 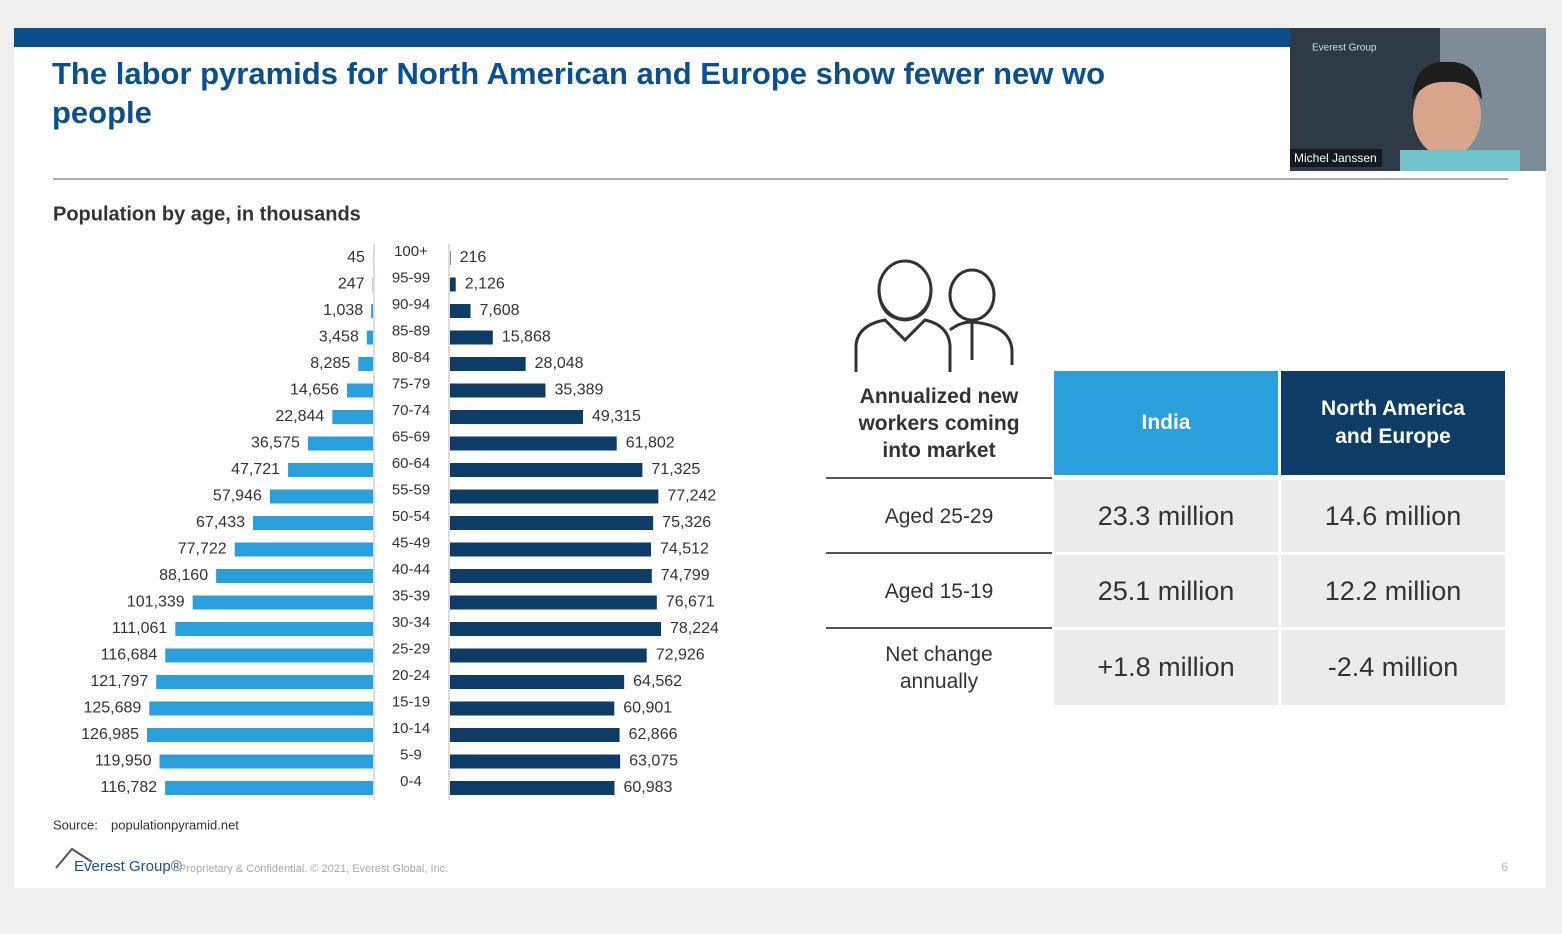 What do you see at coordinates (75, 824) in the screenshot?
I see `source-label: Source:` at bounding box center [75, 824].